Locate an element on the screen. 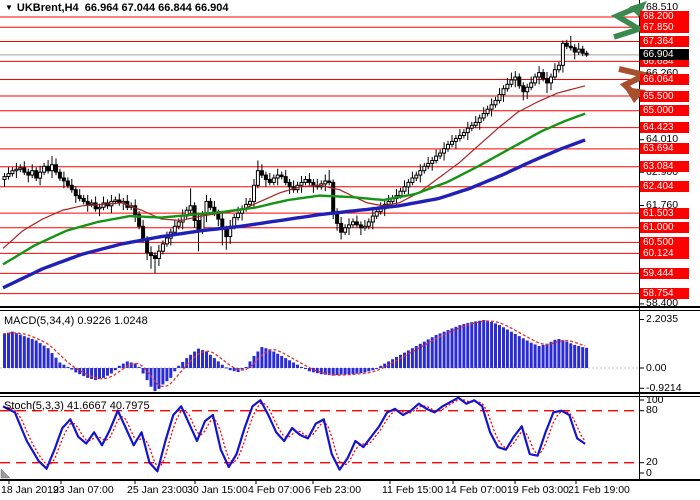  trend-up-arrow-shaft is located at coordinates (628, 22).